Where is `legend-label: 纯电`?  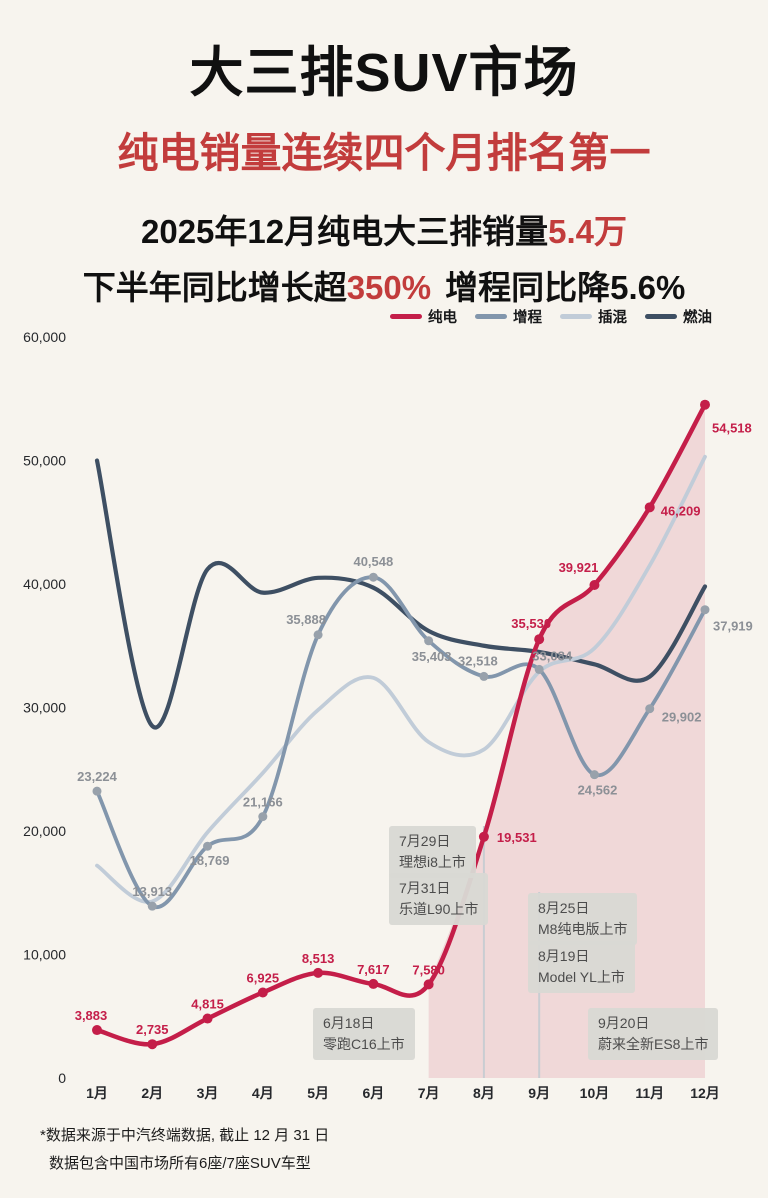 legend-label: 纯电 is located at coordinates (442, 318).